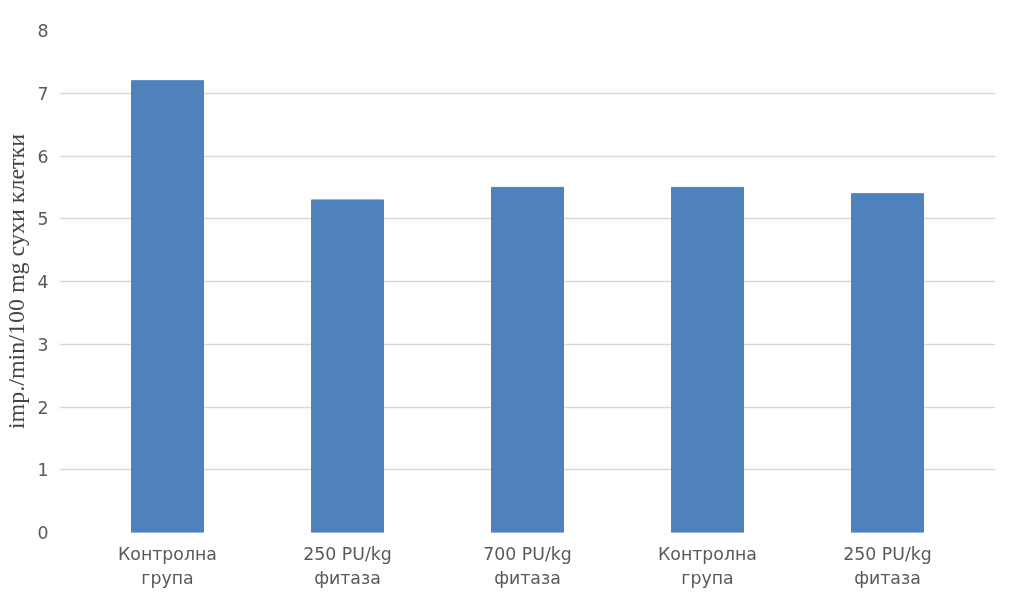  I want to click on y-tick-label: 6, so click(43, 156).